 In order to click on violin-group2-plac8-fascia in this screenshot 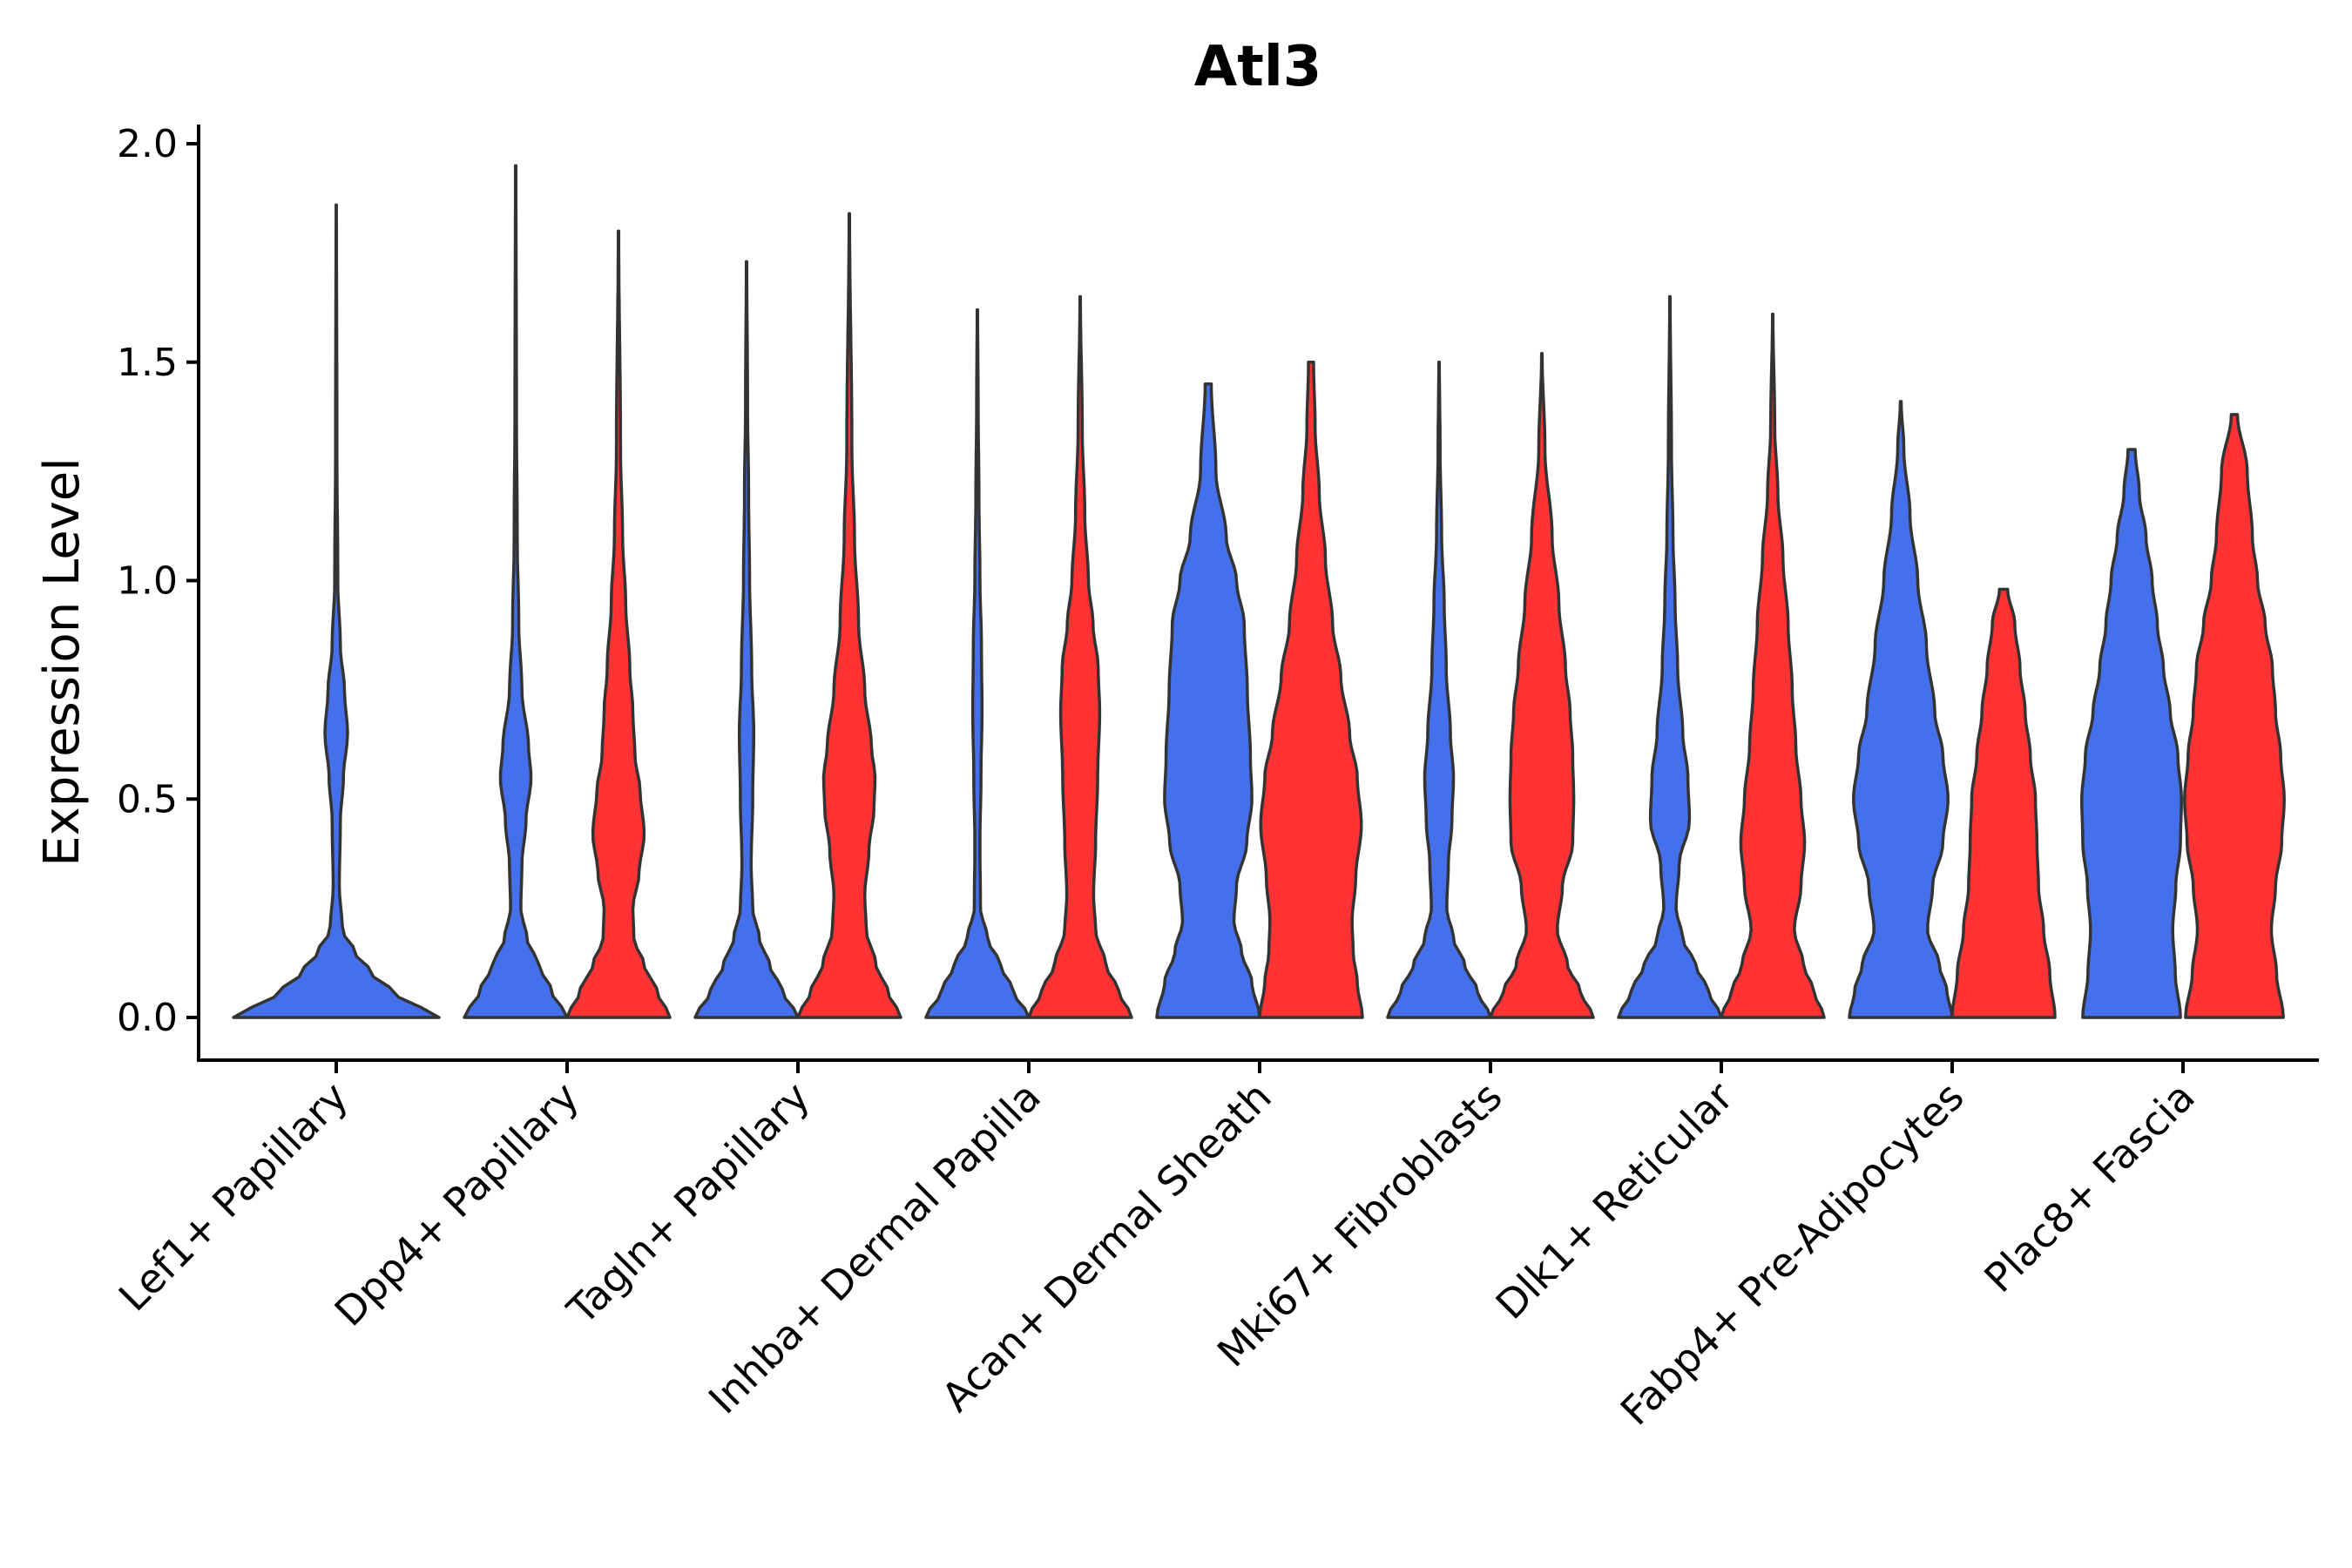, I will do `click(2234, 716)`.